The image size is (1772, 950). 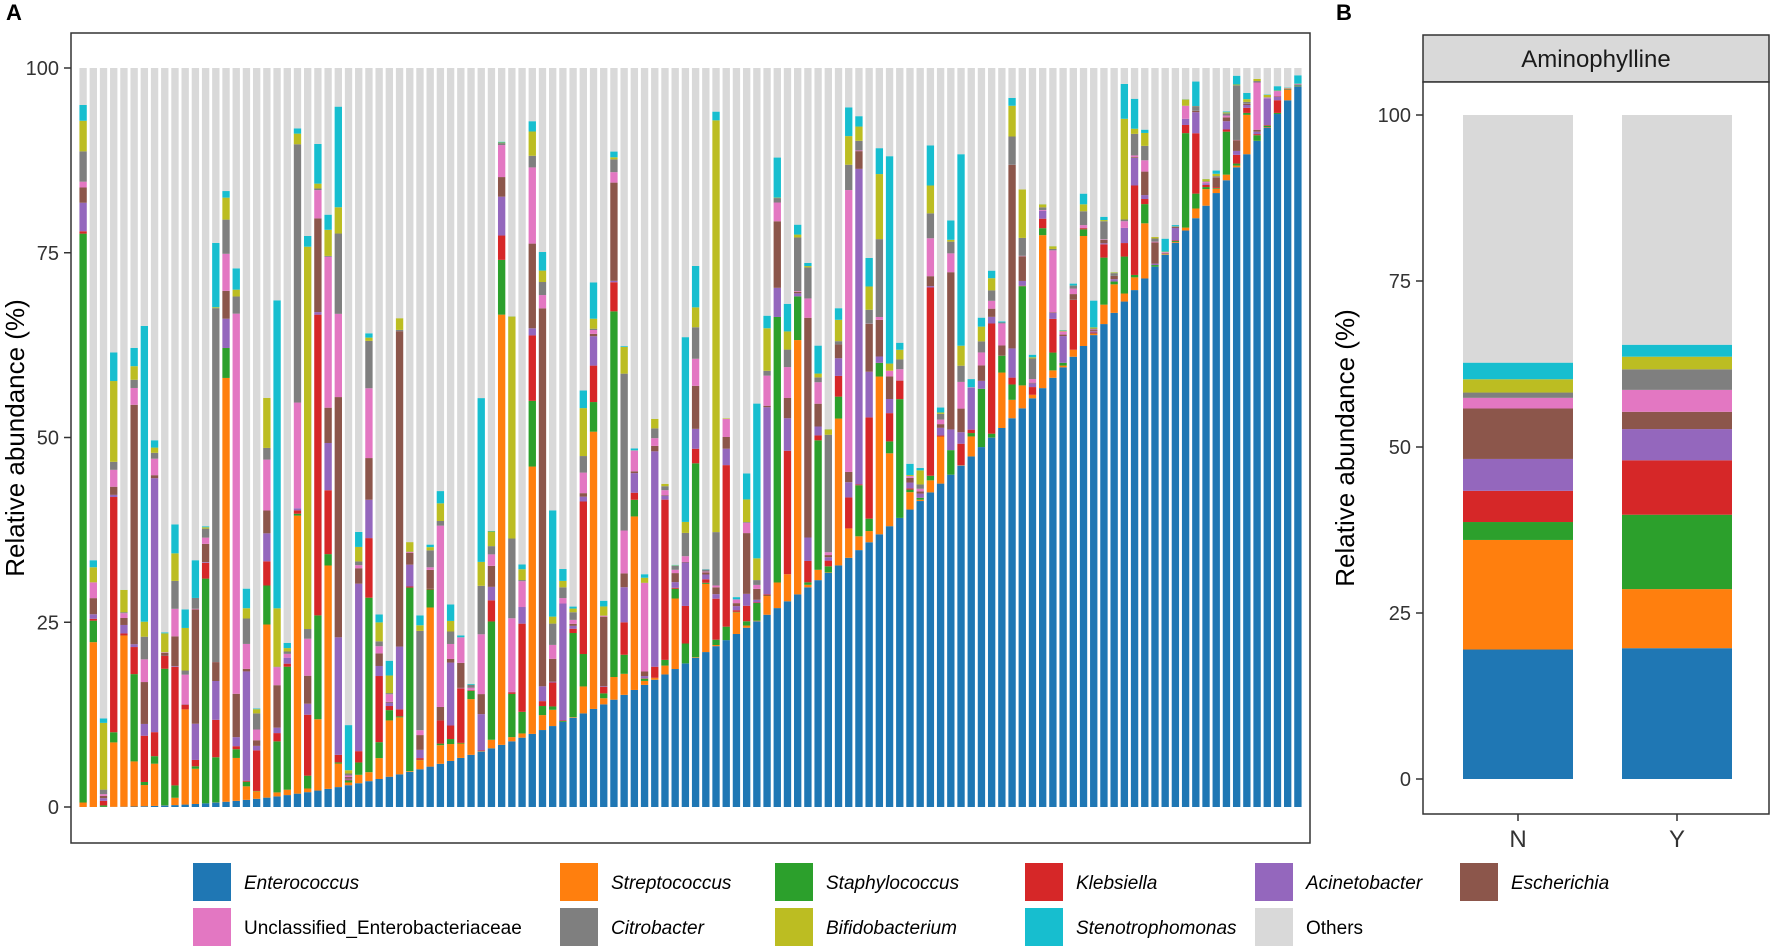 I want to click on bar-segment-sample-53-bifidobacterium, so click(x=614, y=158).